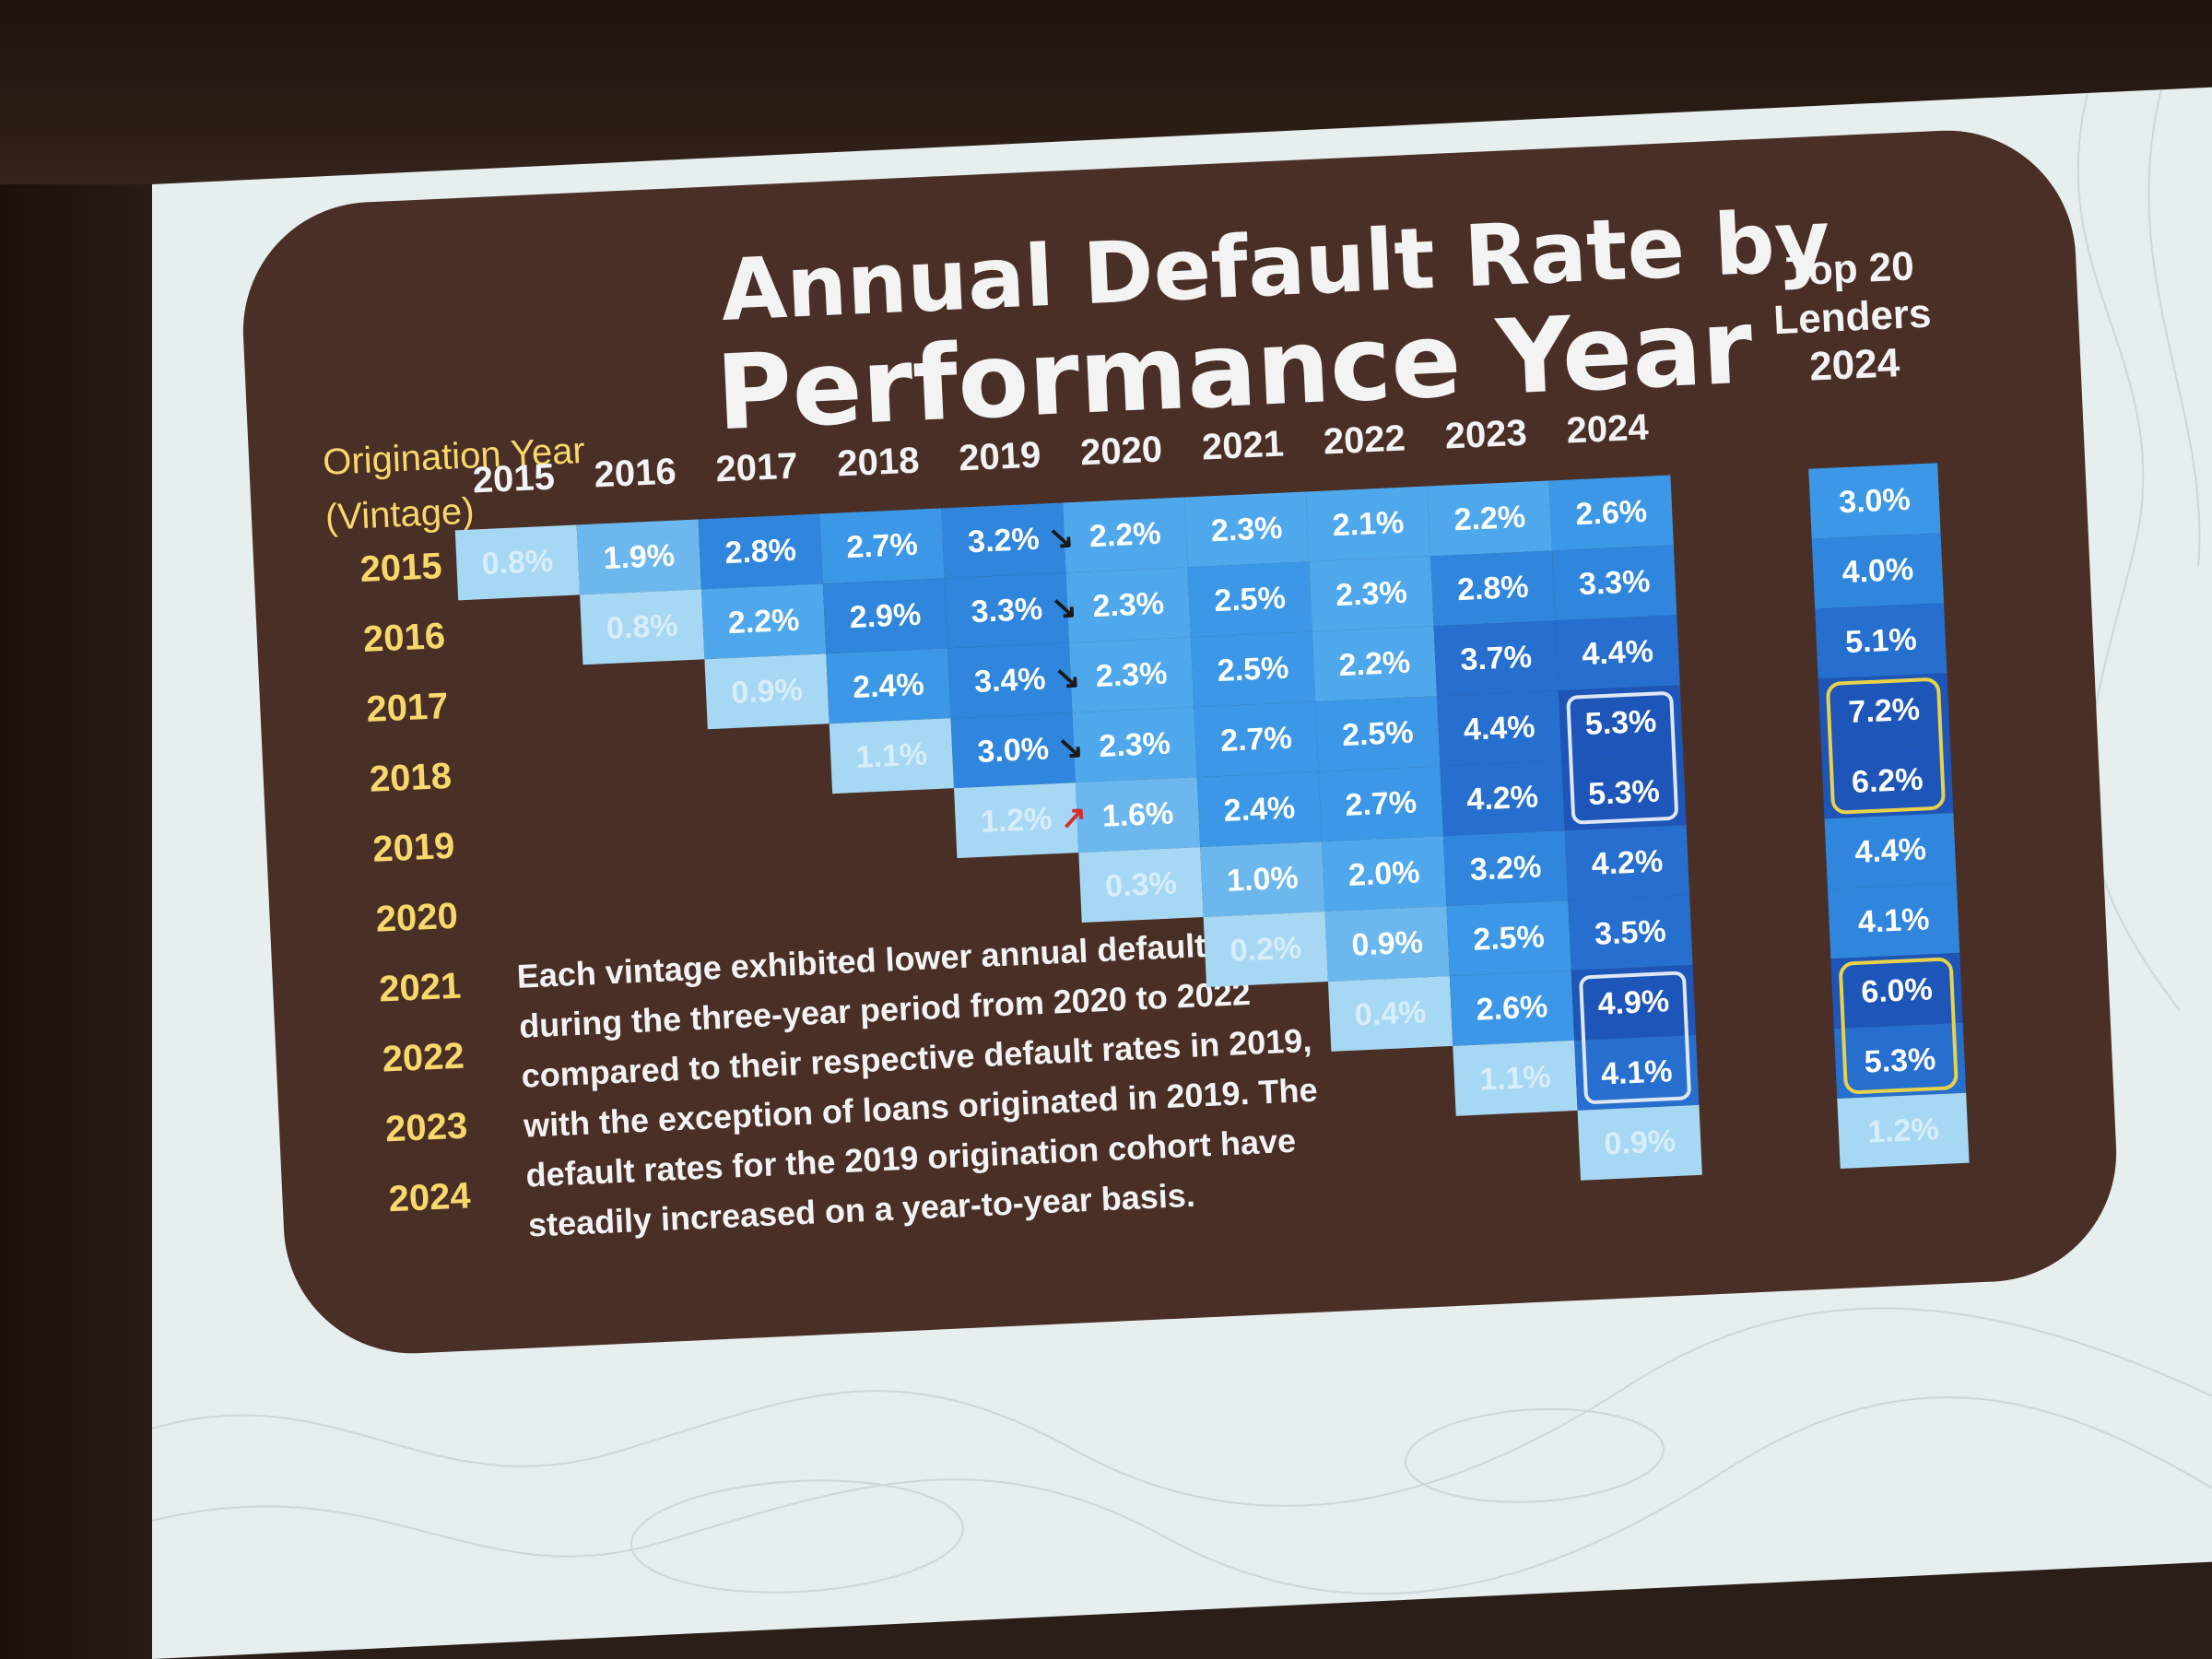 The width and height of the screenshot is (2212, 1659). What do you see at coordinates (1128, 605) in the screenshot?
I see `heatmap-cell-2016-2020: 2.3%` at bounding box center [1128, 605].